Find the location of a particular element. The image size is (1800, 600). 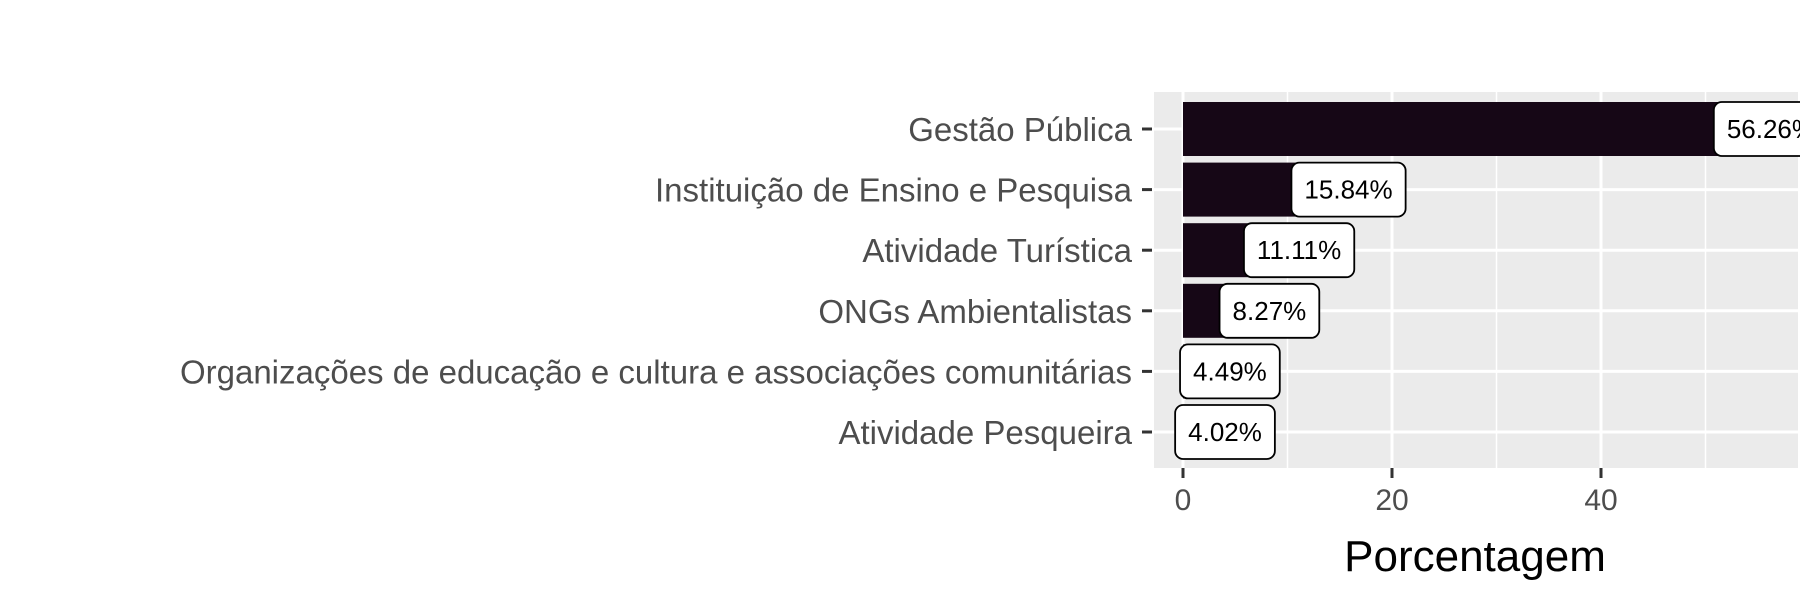

data-label: 15.84% is located at coordinates (1348, 190).